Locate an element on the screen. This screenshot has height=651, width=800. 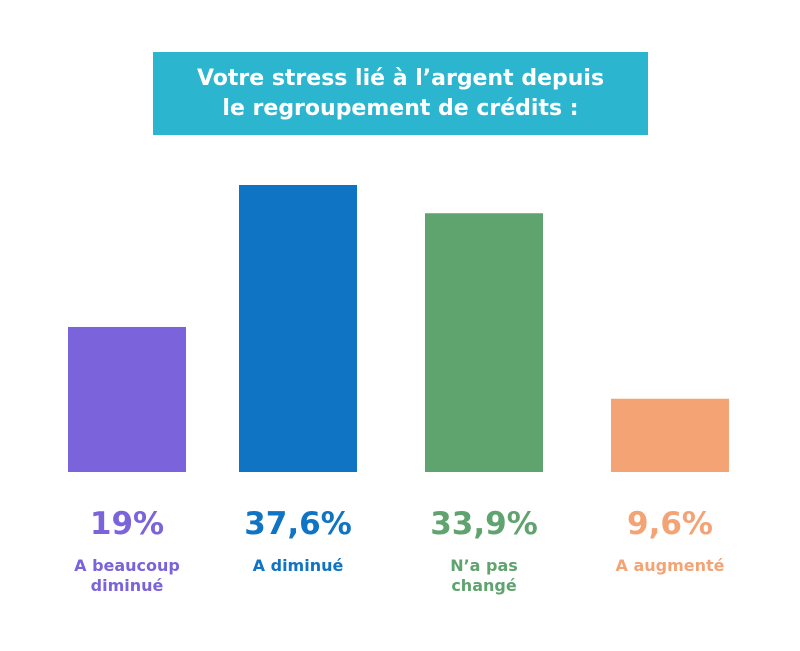
category-label-diminue: A diminué is located at coordinates (298, 565).